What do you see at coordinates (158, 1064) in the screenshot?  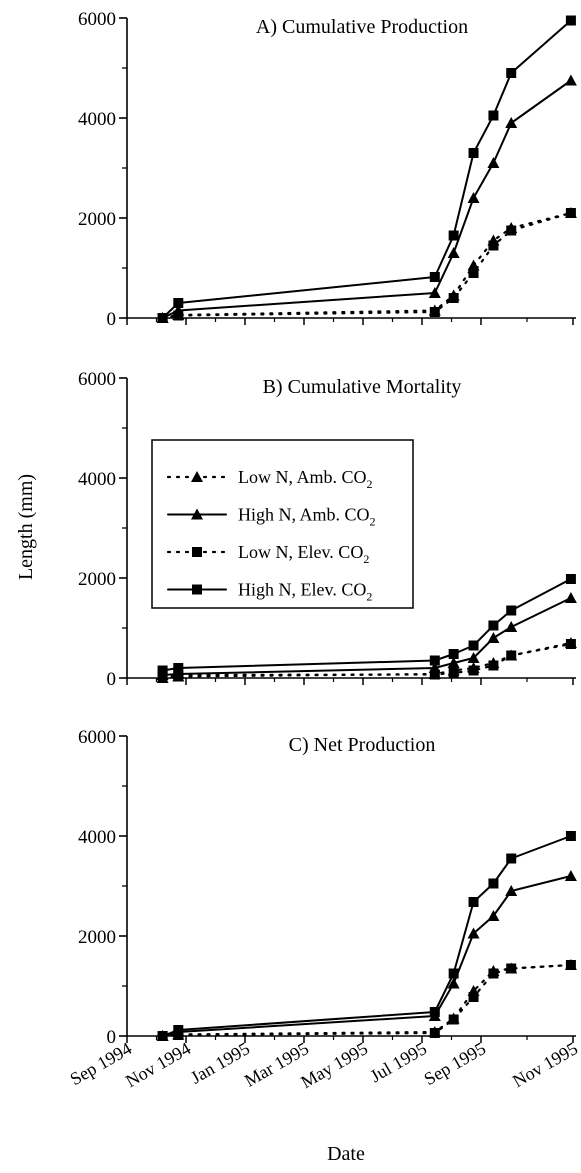 I see `x-tick-label: Nov 1994` at bounding box center [158, 1064].